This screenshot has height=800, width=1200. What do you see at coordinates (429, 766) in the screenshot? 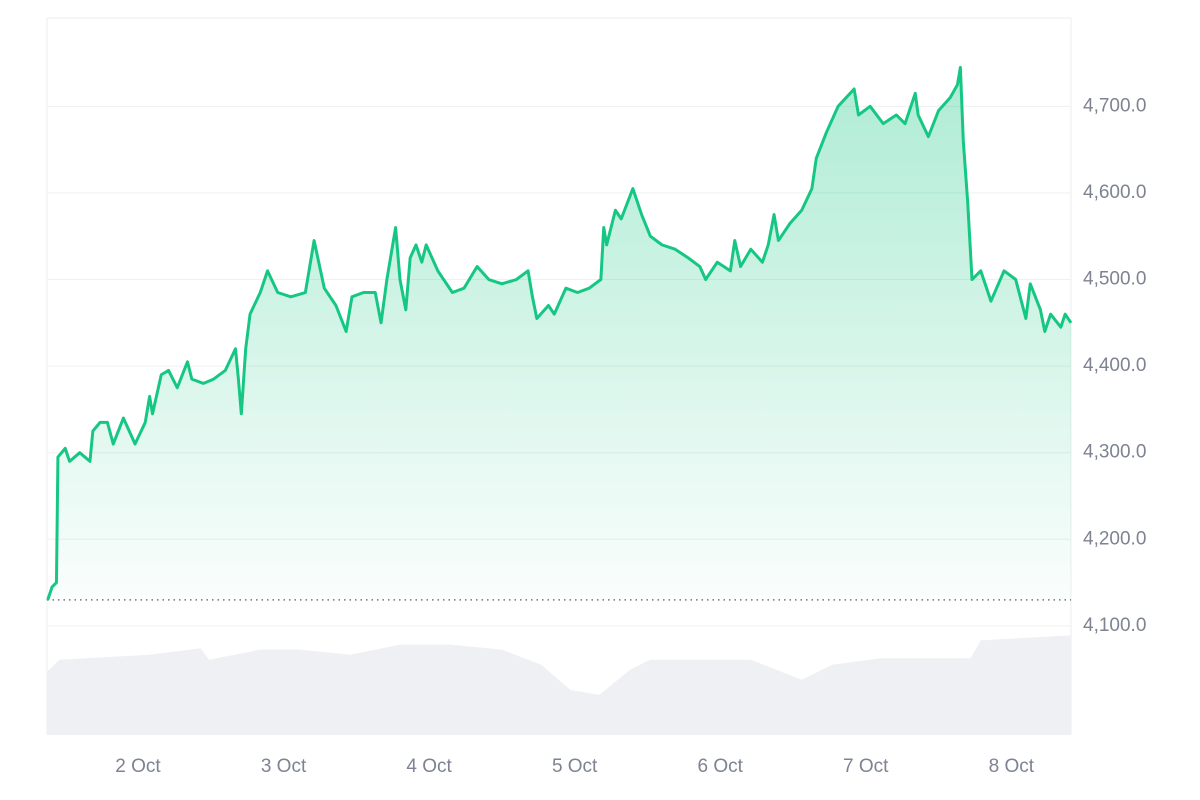
I see `x-tick-label: 4 Oct` at bounding box center [429, 766].